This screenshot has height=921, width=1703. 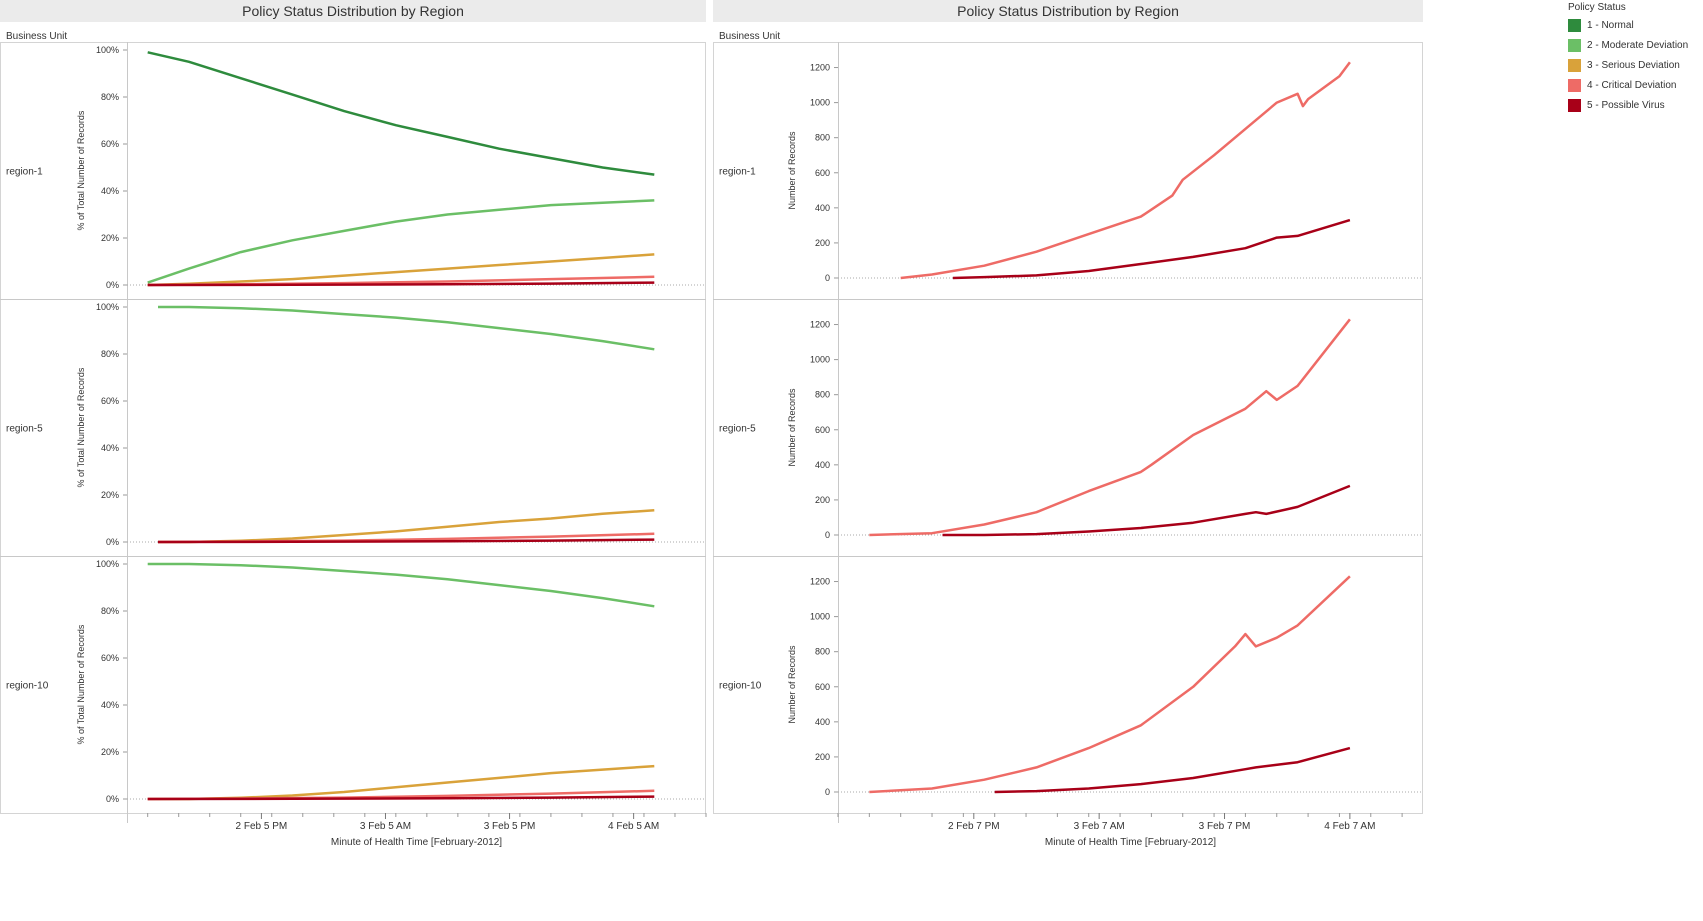 I want to click on legend-label: 5 - Possible Virus, so click(x=1626, y=105).